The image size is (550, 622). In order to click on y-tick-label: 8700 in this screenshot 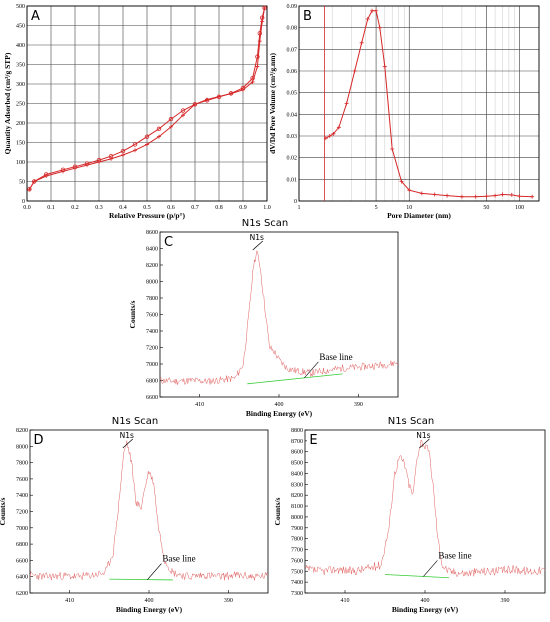, I will do `click(297, 442)`.